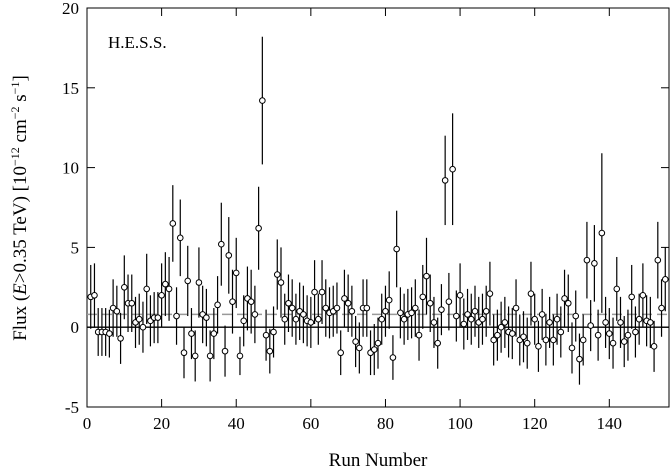 The height and width of the screenshot is (474, 671). I want to click on x-tick-label: 0, so click(87, 423).